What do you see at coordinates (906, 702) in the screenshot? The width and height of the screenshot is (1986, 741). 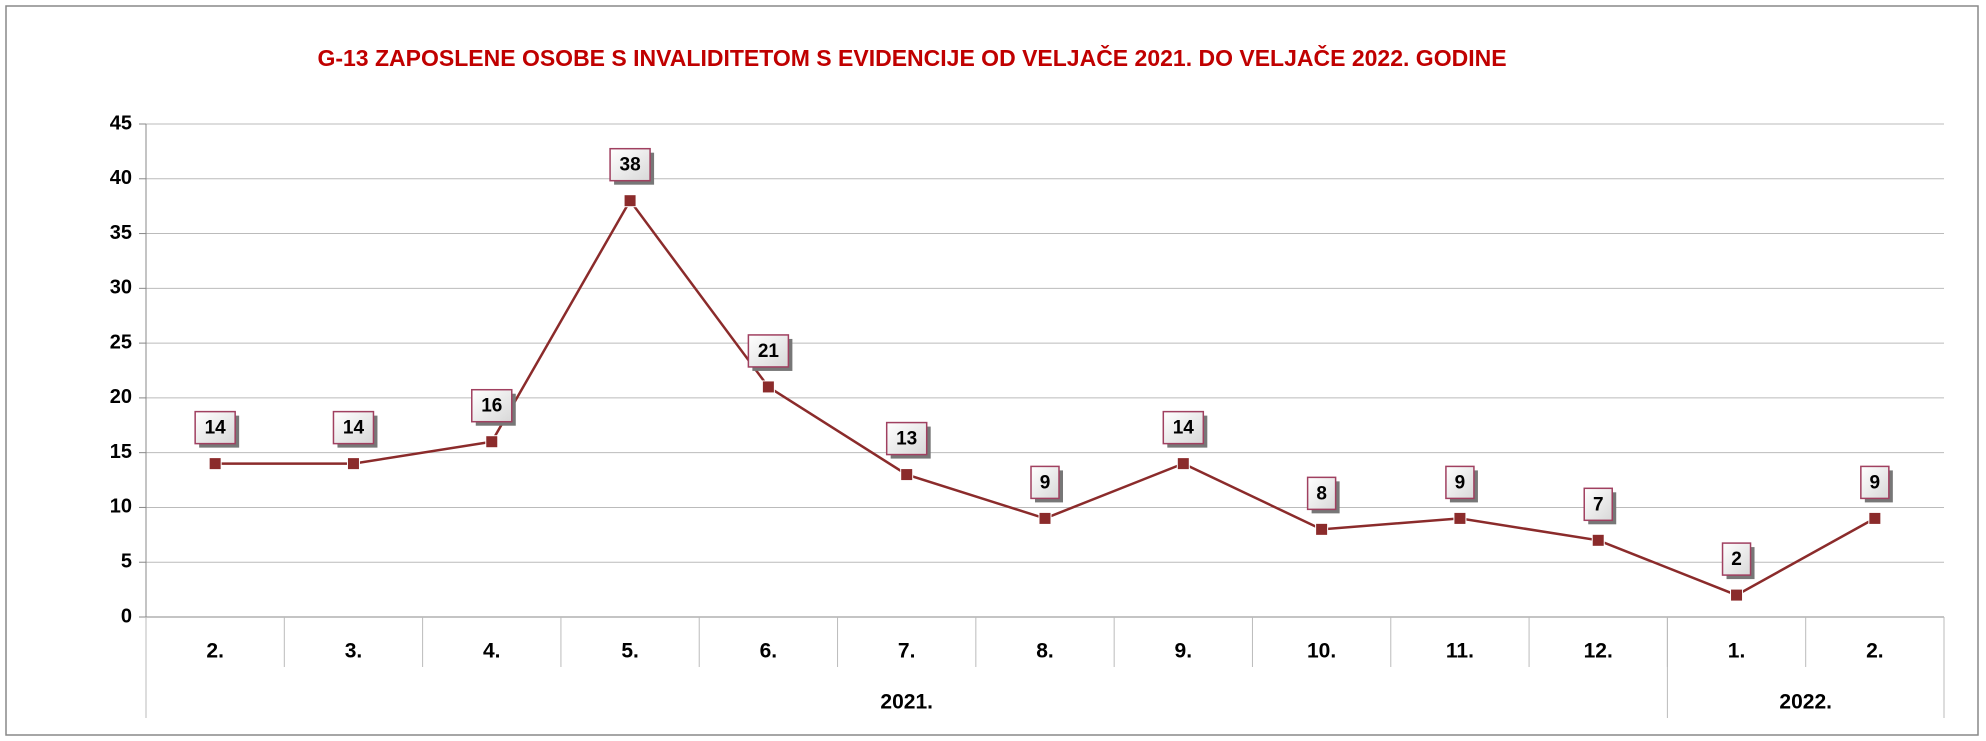 I see `group-label: 2021.` at bounding box center [906, 702].